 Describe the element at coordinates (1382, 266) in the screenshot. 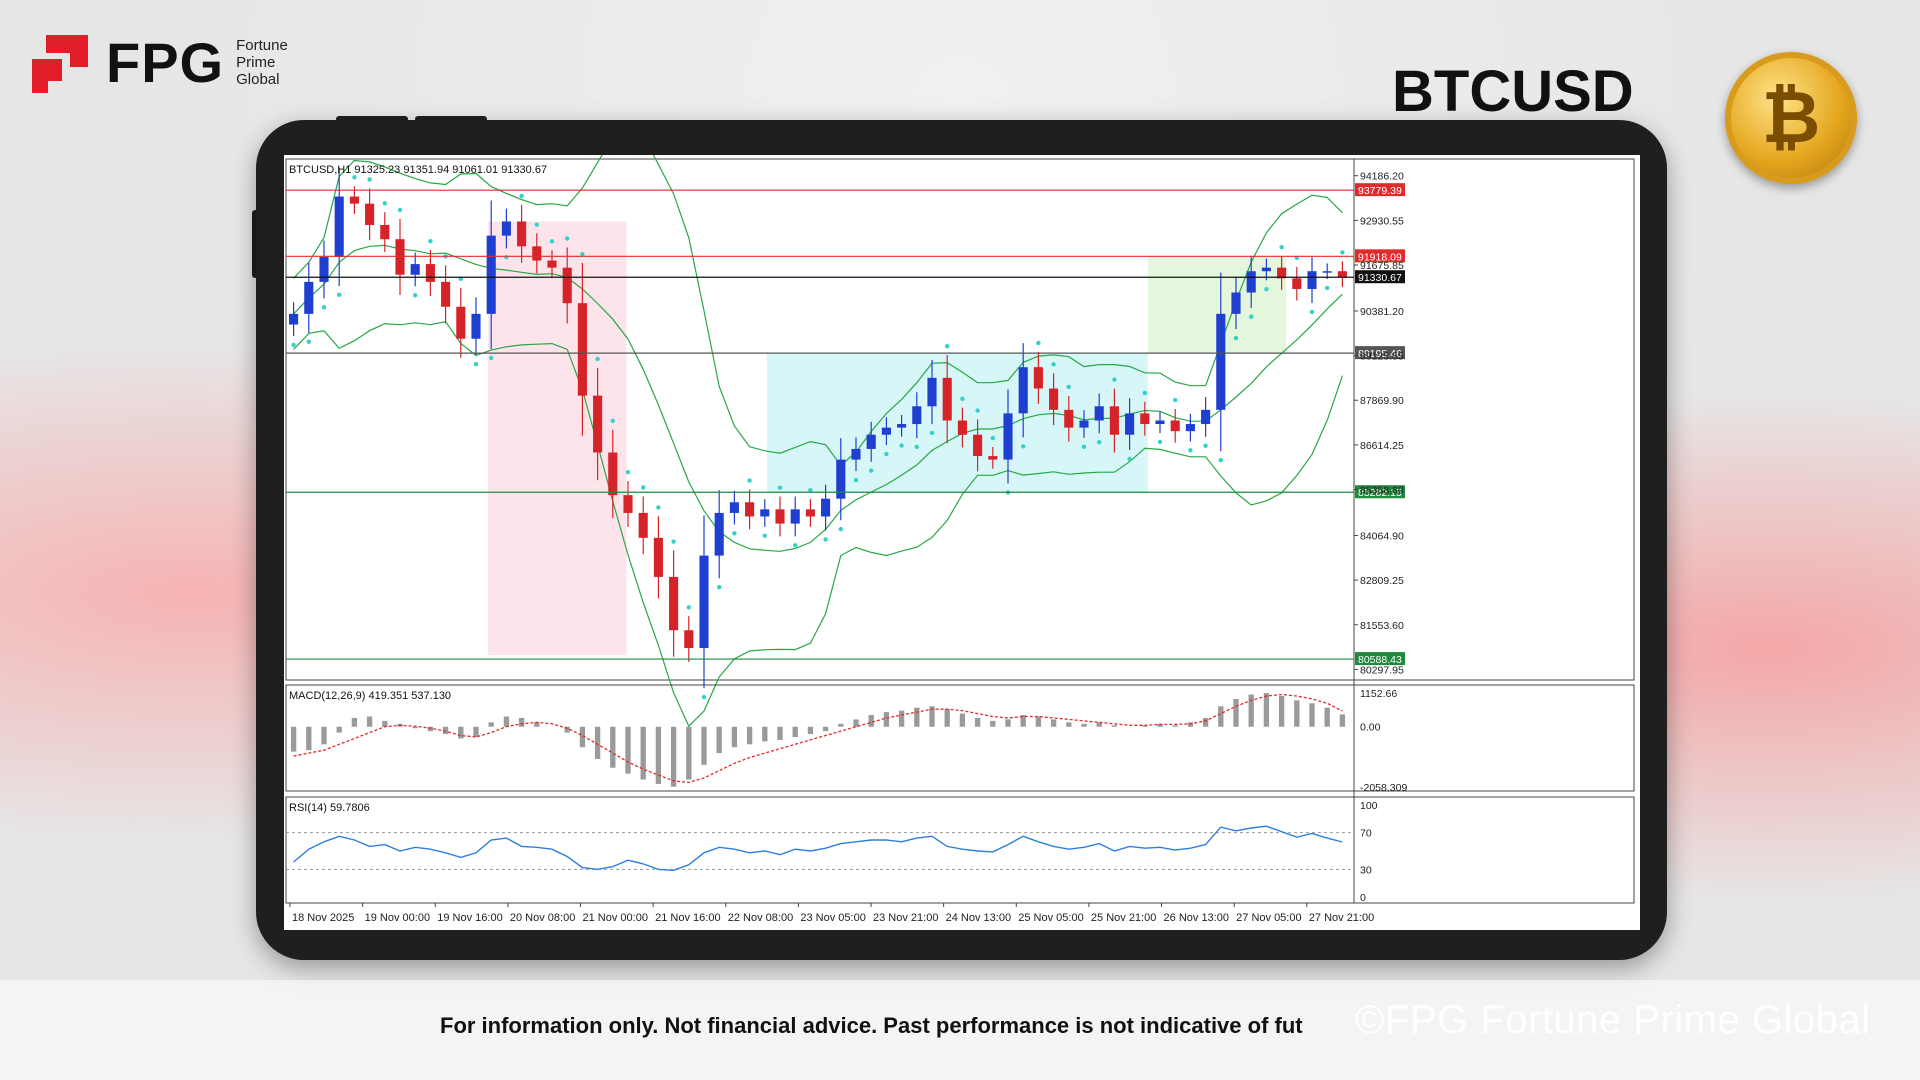

I see `price-tick-label: 91675.85` at that location.